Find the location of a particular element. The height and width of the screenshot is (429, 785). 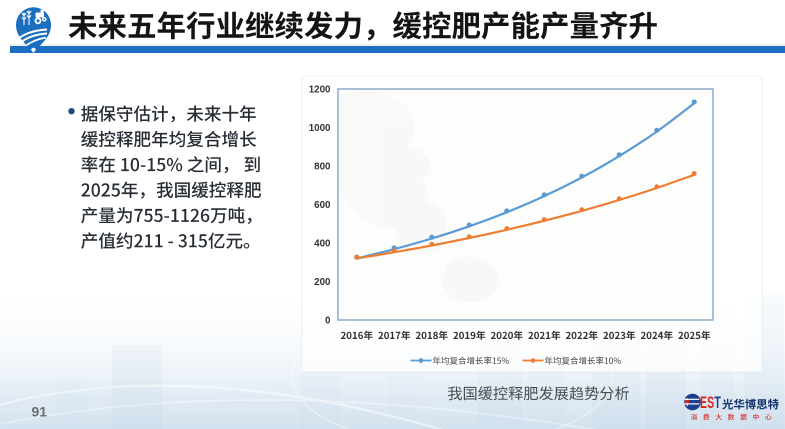

svg-text: E is located at coordinates (703, 402).